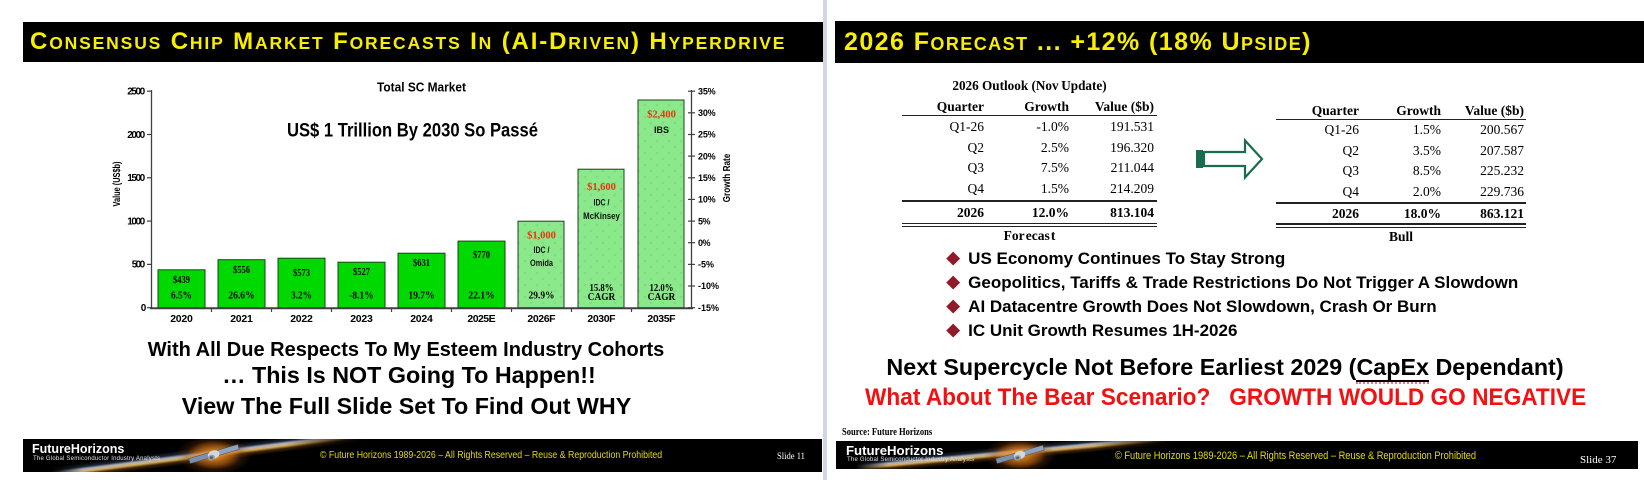  What do you see at coordinates (661, 288) in the screenshot?
I see `svg-text: 12.0%` at bounding box center [661, 288].